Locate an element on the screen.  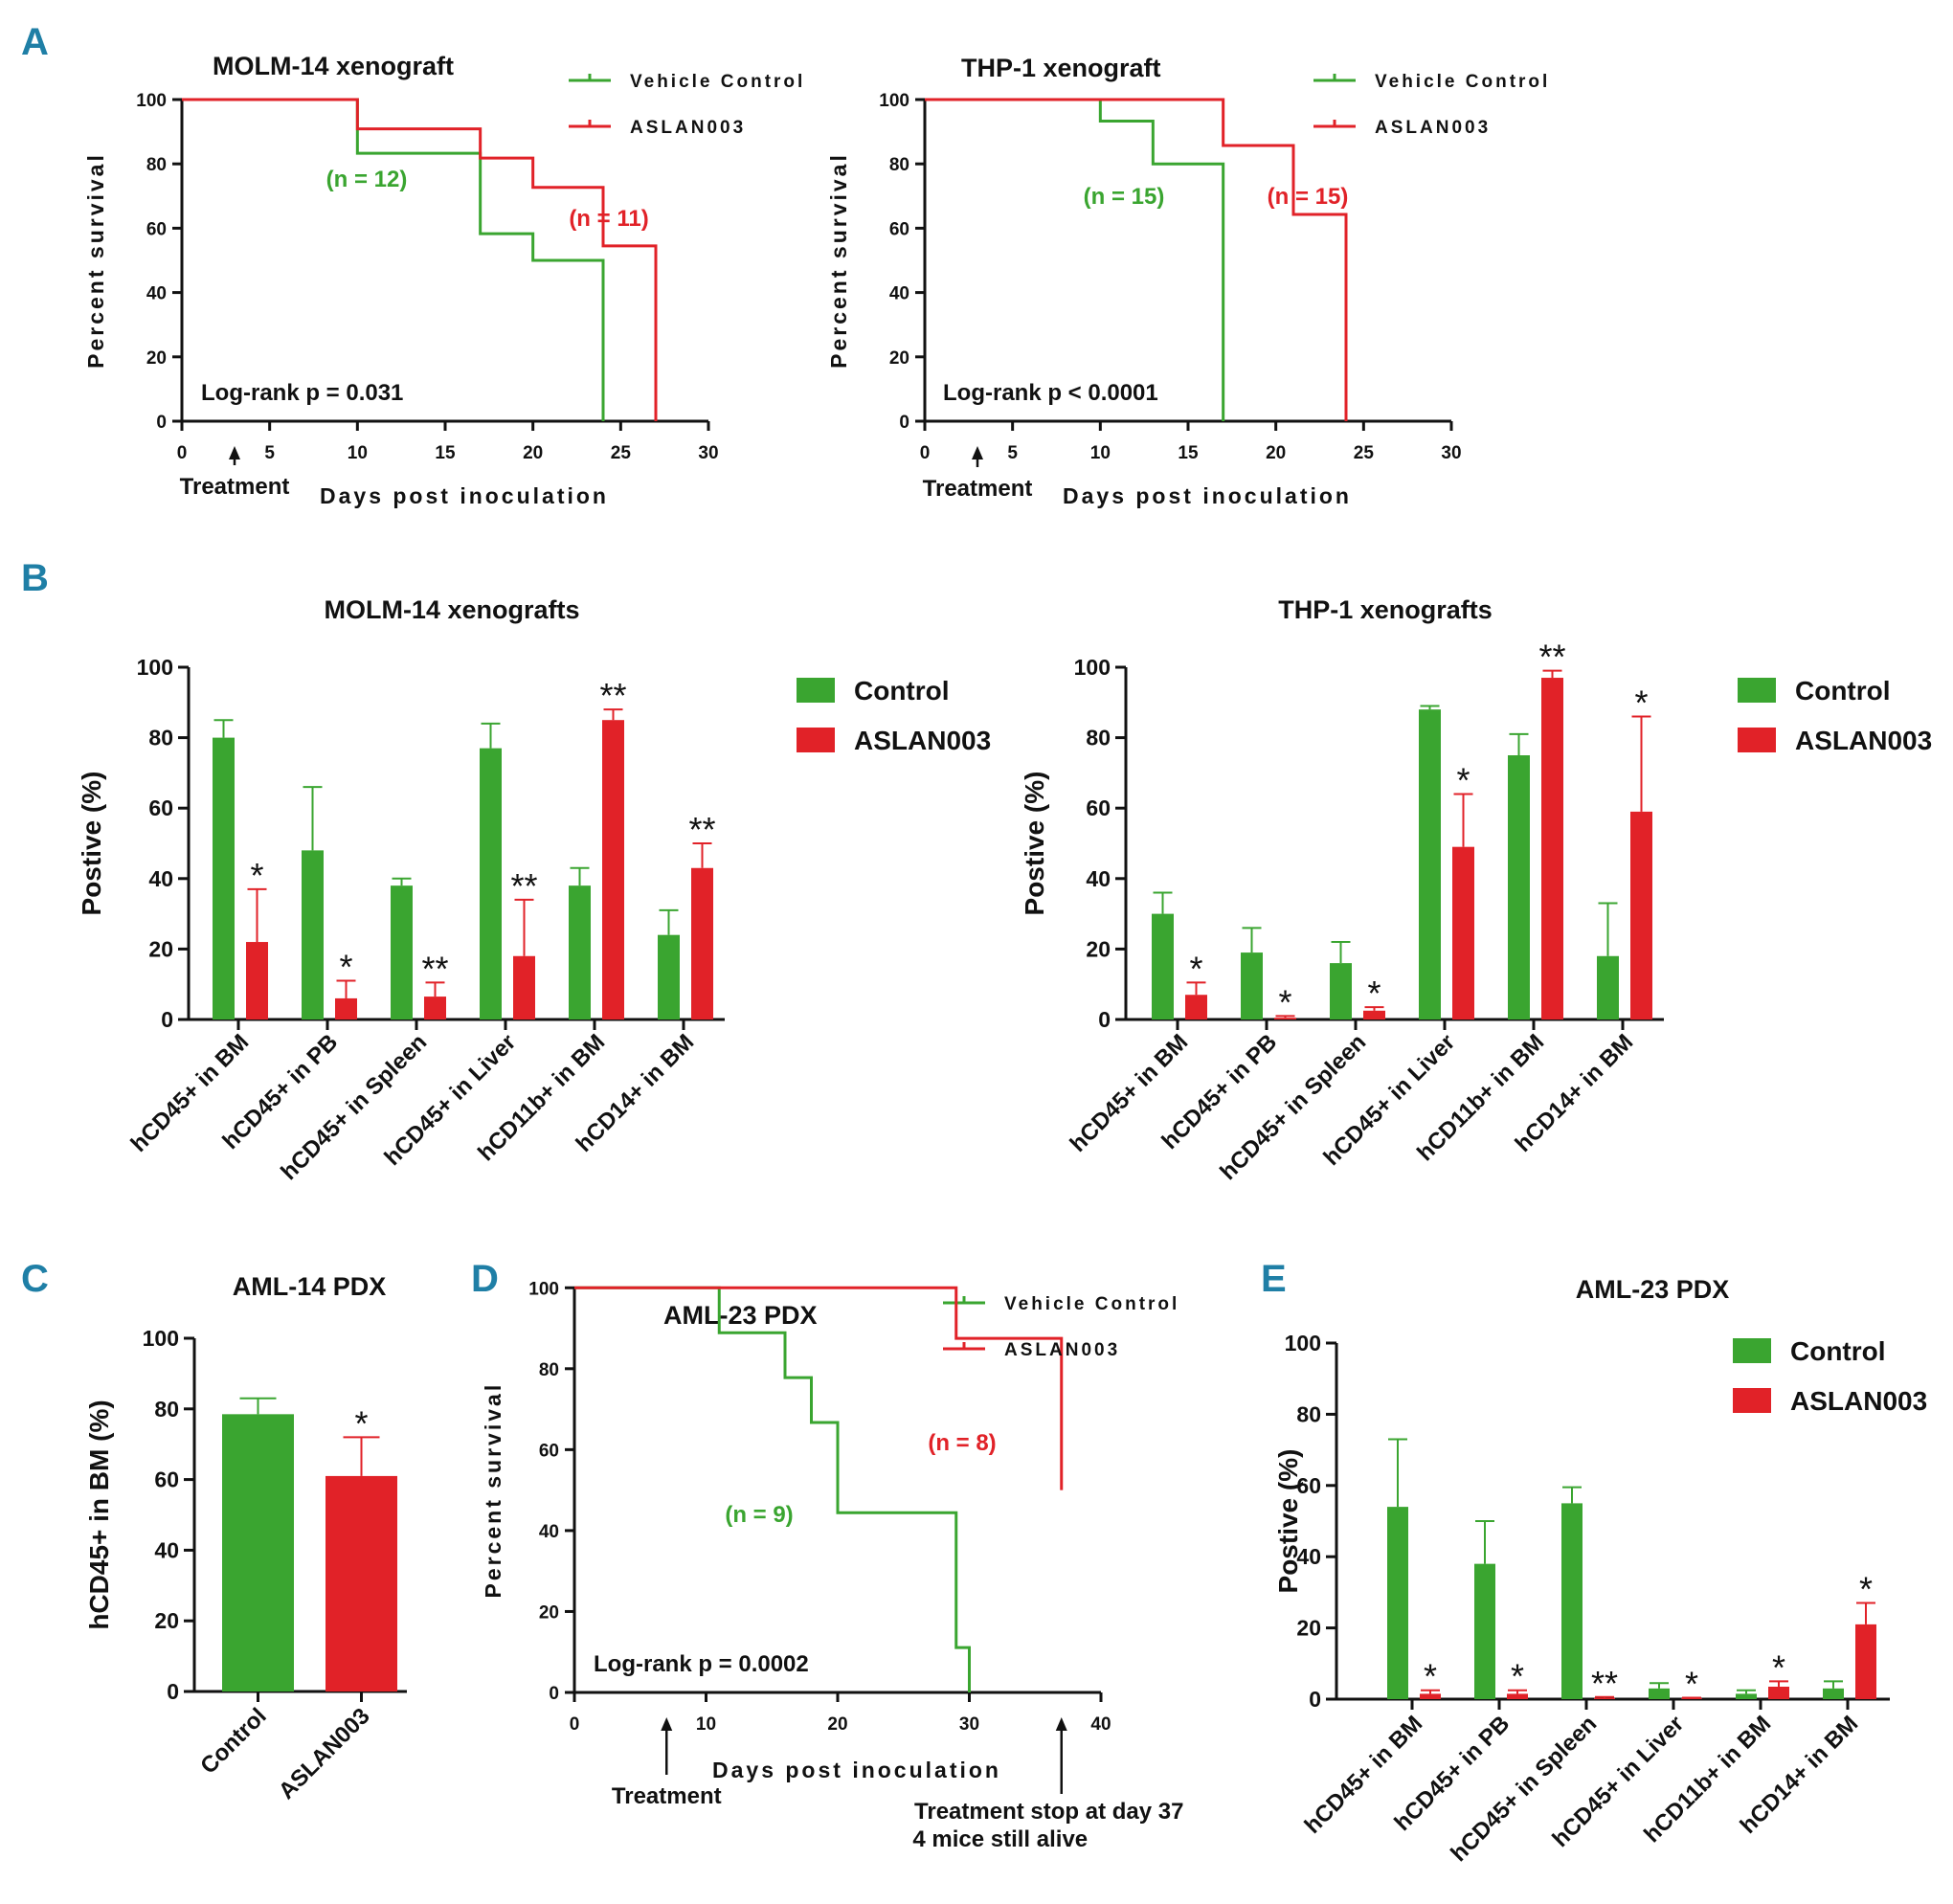
y-axis-label: Postive (%) is located at coordinates (1034, 844).